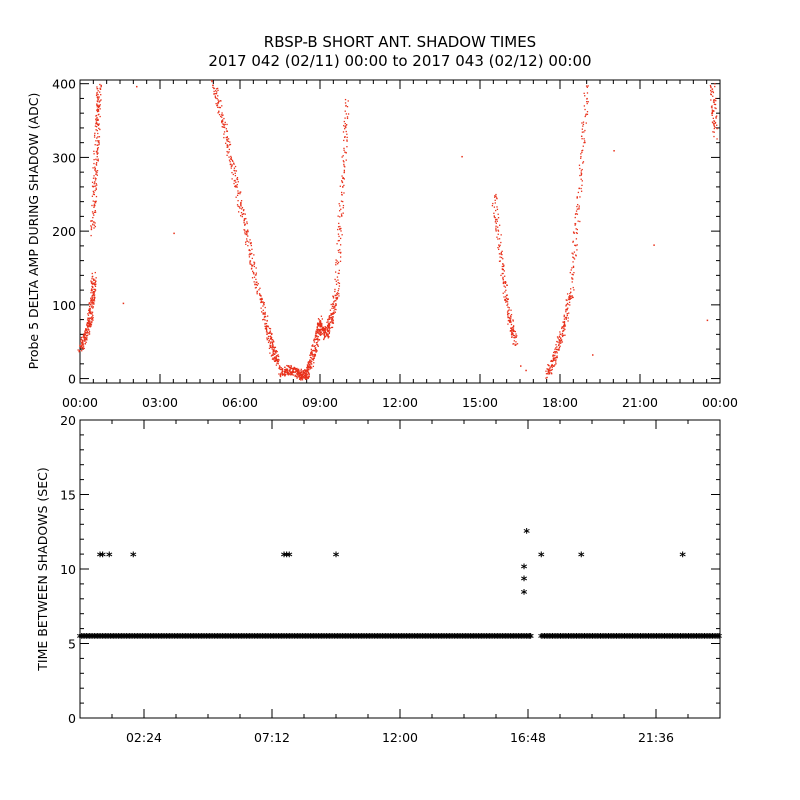  I want to click on chart-title: RBSP-B SHORT ANT. SHADOW TIMES, so click(400, 42).